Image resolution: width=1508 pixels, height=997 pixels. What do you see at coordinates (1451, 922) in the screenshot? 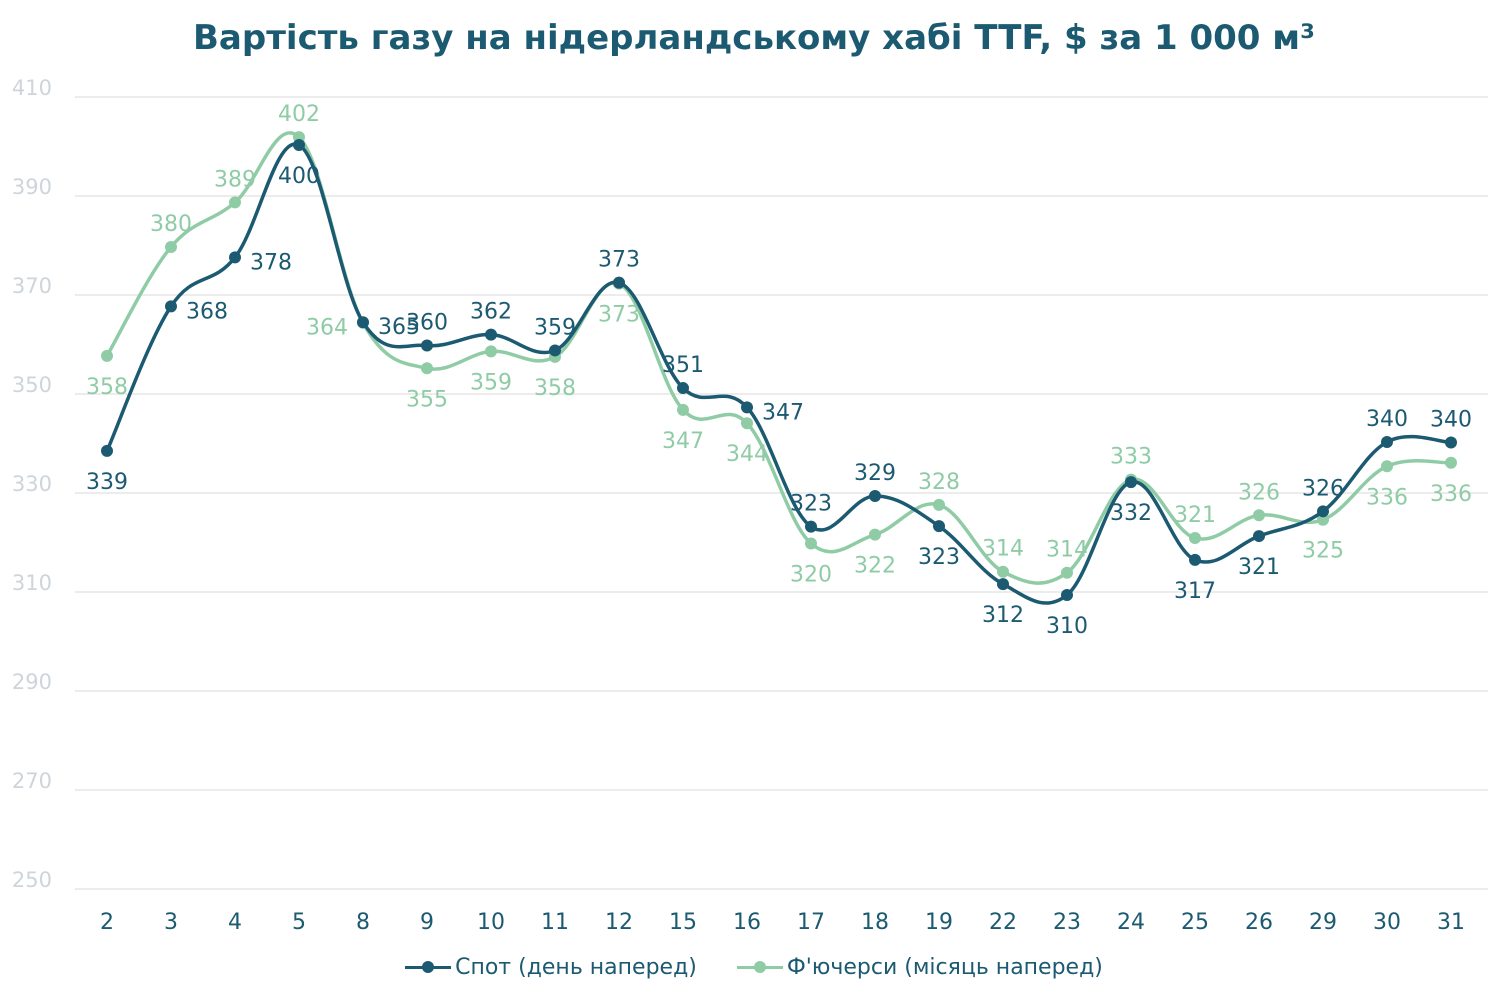
I see `x-tick-label-31: 31` at bounding box center [1451, 922].